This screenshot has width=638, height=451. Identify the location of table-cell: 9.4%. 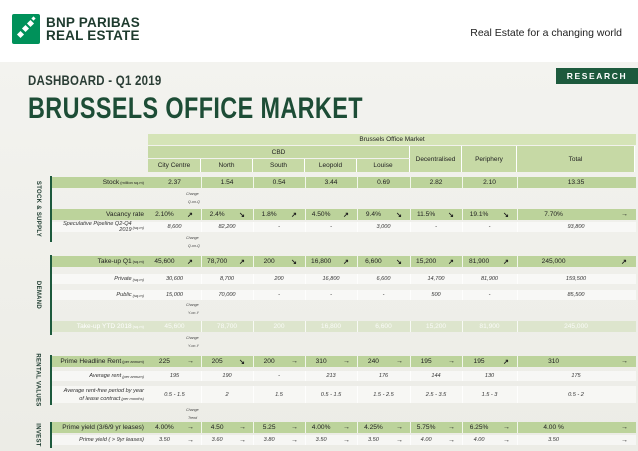
(373, 214).